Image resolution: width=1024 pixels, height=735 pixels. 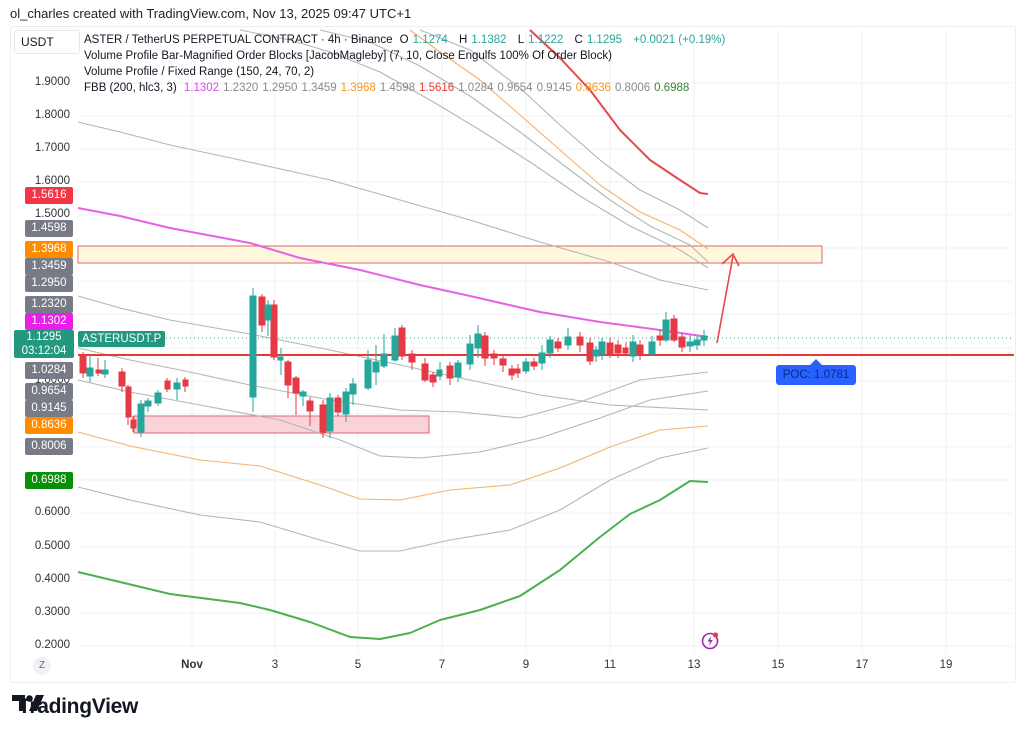 What do you see at coordinates (393, 560) in the screenshot?
I see `fbb-lower-green` at bounding box center [393, 560].